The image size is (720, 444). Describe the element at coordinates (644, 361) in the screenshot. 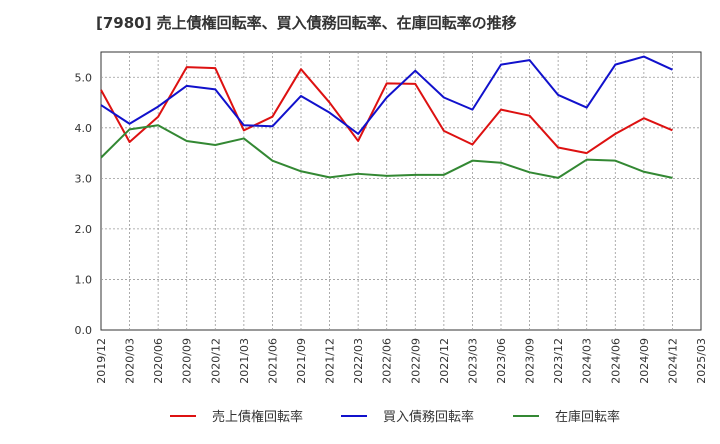

I see `x-tick-label: 2024/09` at that location.